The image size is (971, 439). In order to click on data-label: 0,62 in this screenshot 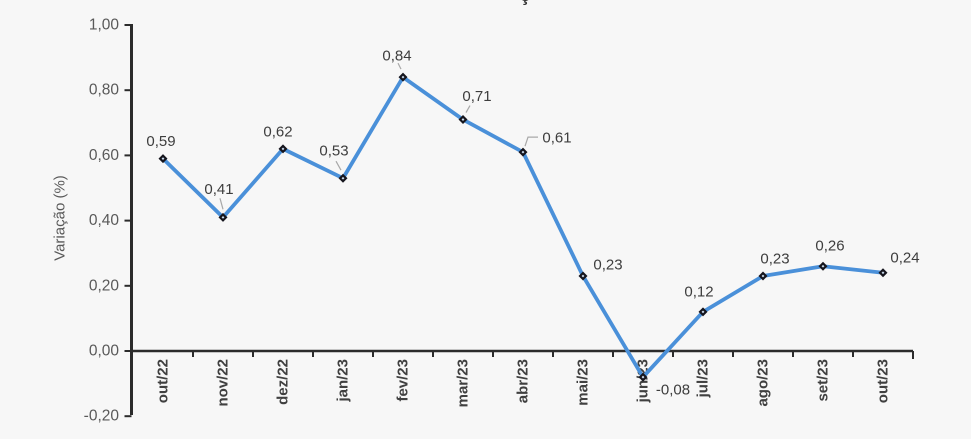, I will do `click(277, 131)`.